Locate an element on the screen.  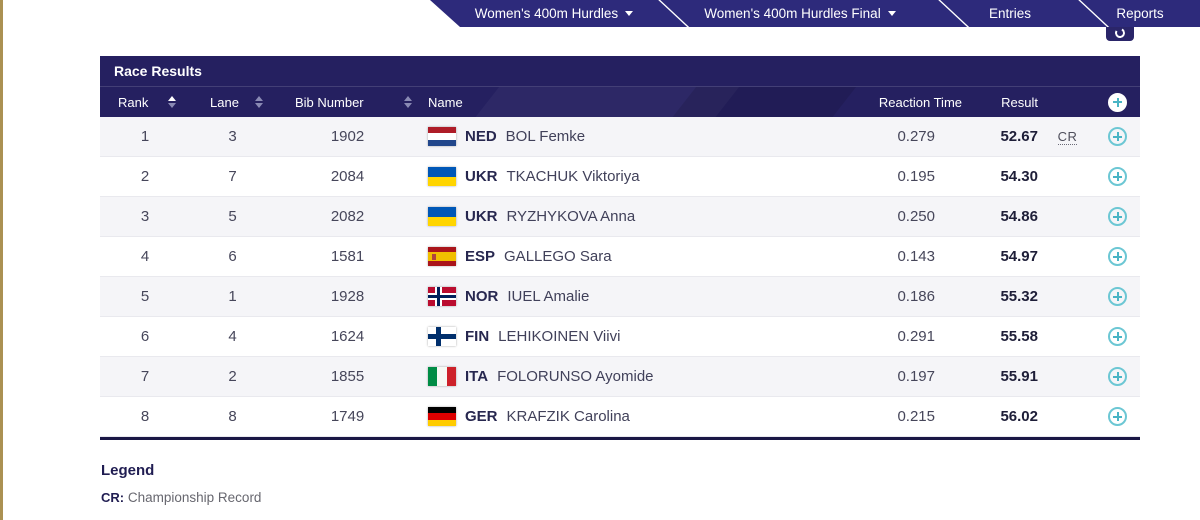
bib-number-cell: 1581 is located at coordinates (347, 256).